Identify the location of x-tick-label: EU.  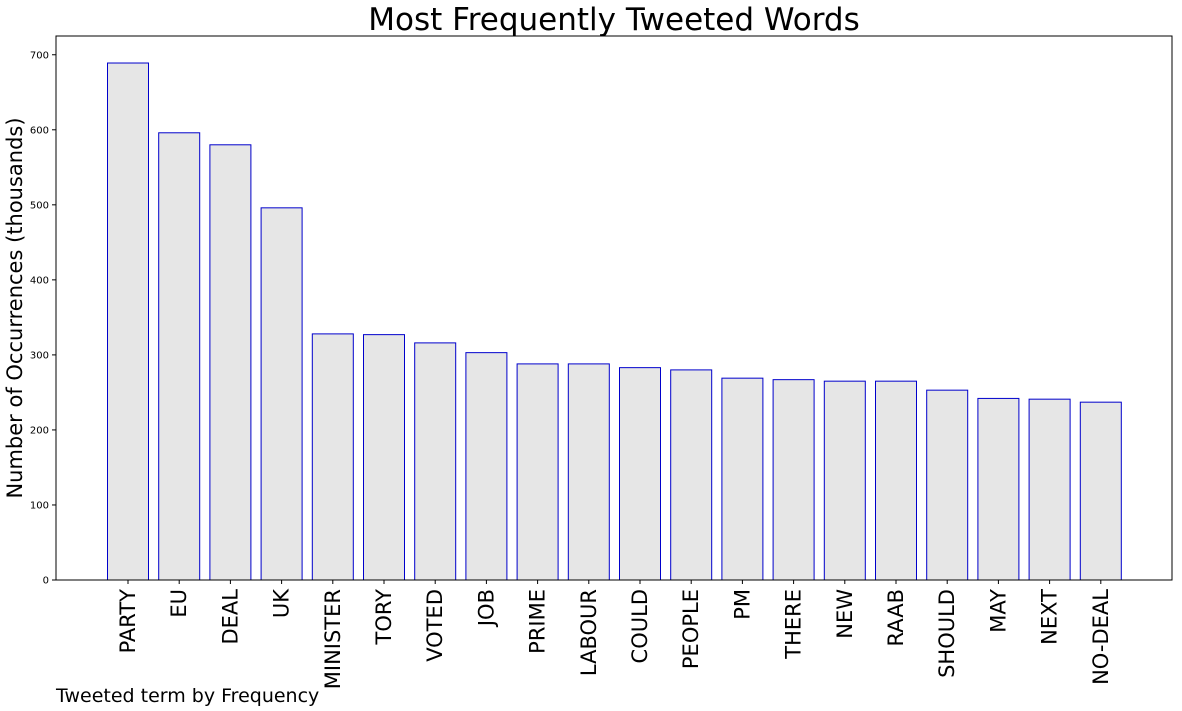
(179, 603).